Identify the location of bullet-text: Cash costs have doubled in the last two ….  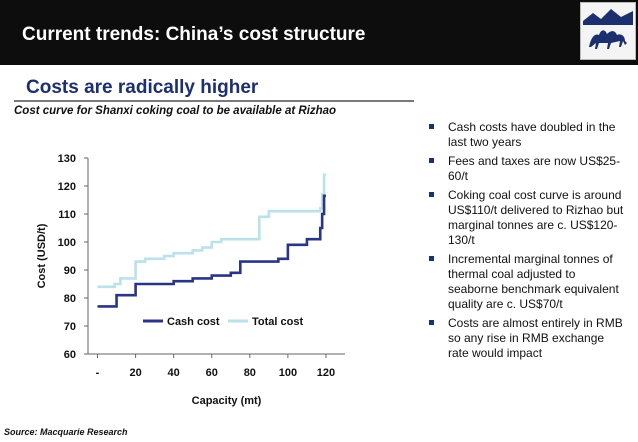
(532, 134).